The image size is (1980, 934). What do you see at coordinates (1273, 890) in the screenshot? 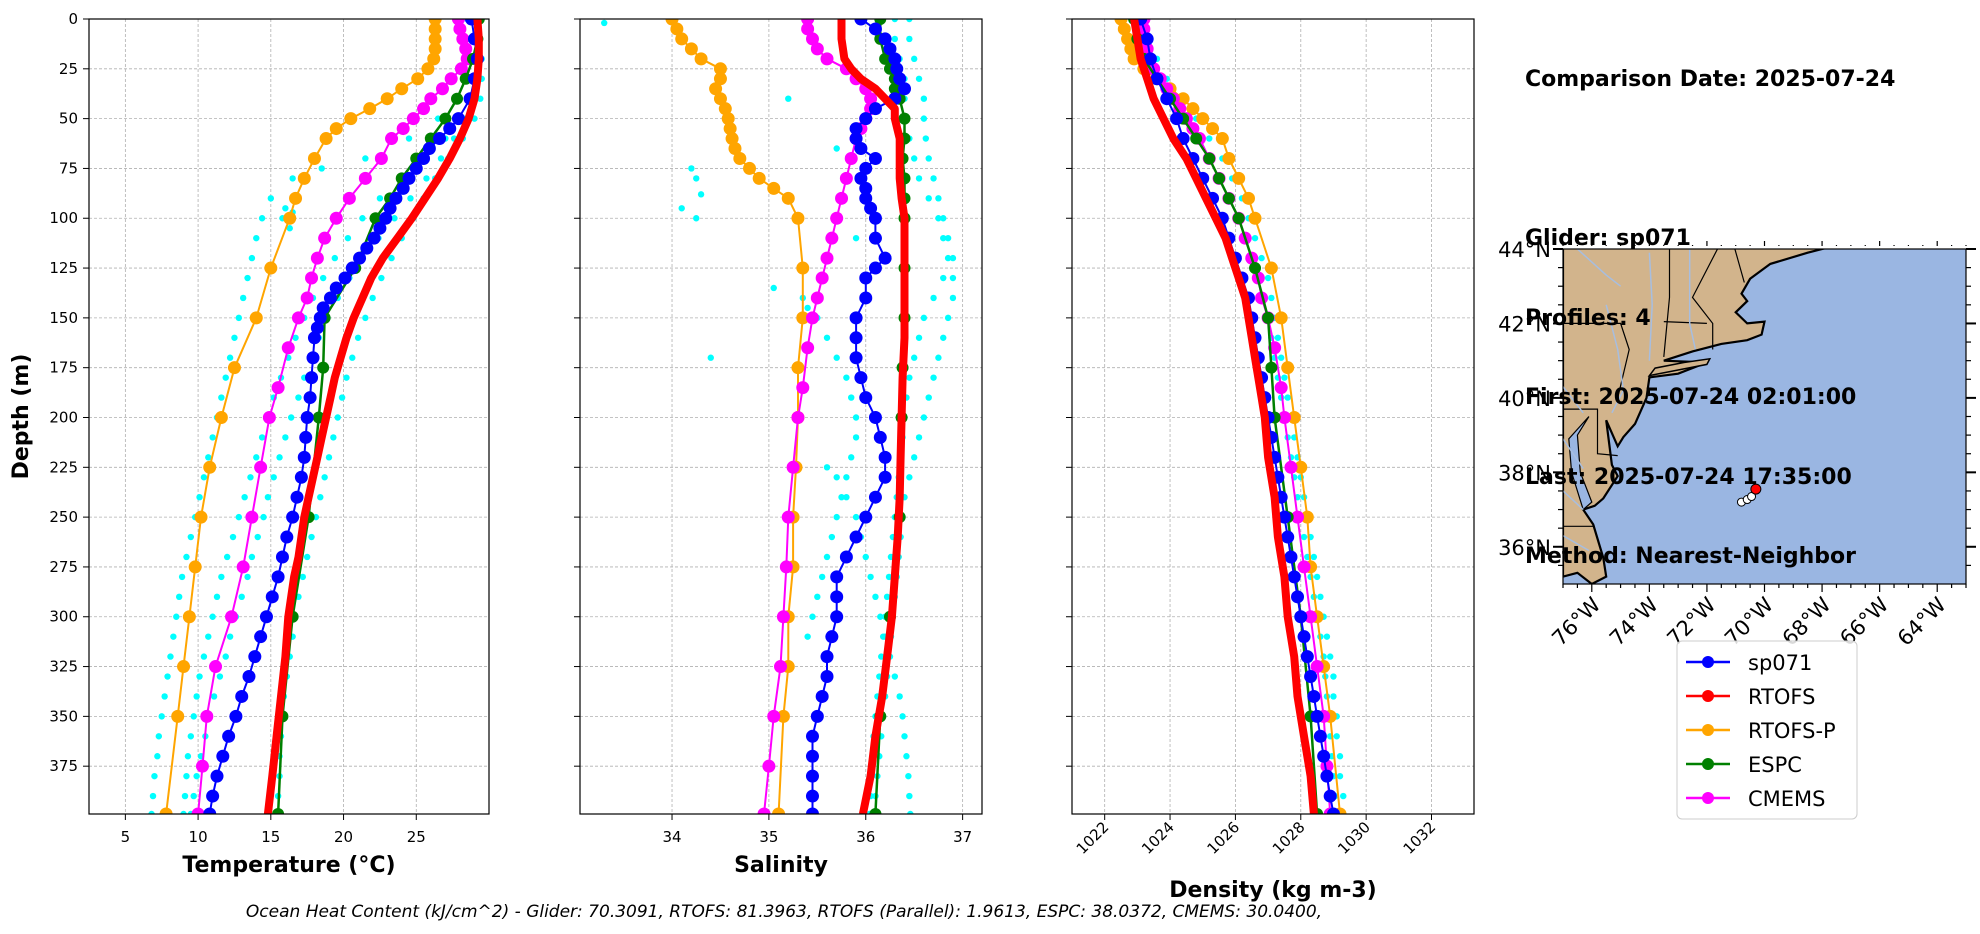
I see `x-axis-label: Density (kg m-3)` at bounding box center [1273, 890].